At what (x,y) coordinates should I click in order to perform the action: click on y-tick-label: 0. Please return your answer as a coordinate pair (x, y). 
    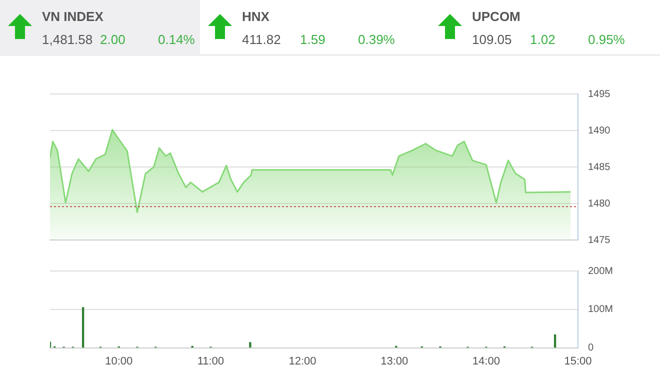
    Looking at the image, I should click on (591, 348).